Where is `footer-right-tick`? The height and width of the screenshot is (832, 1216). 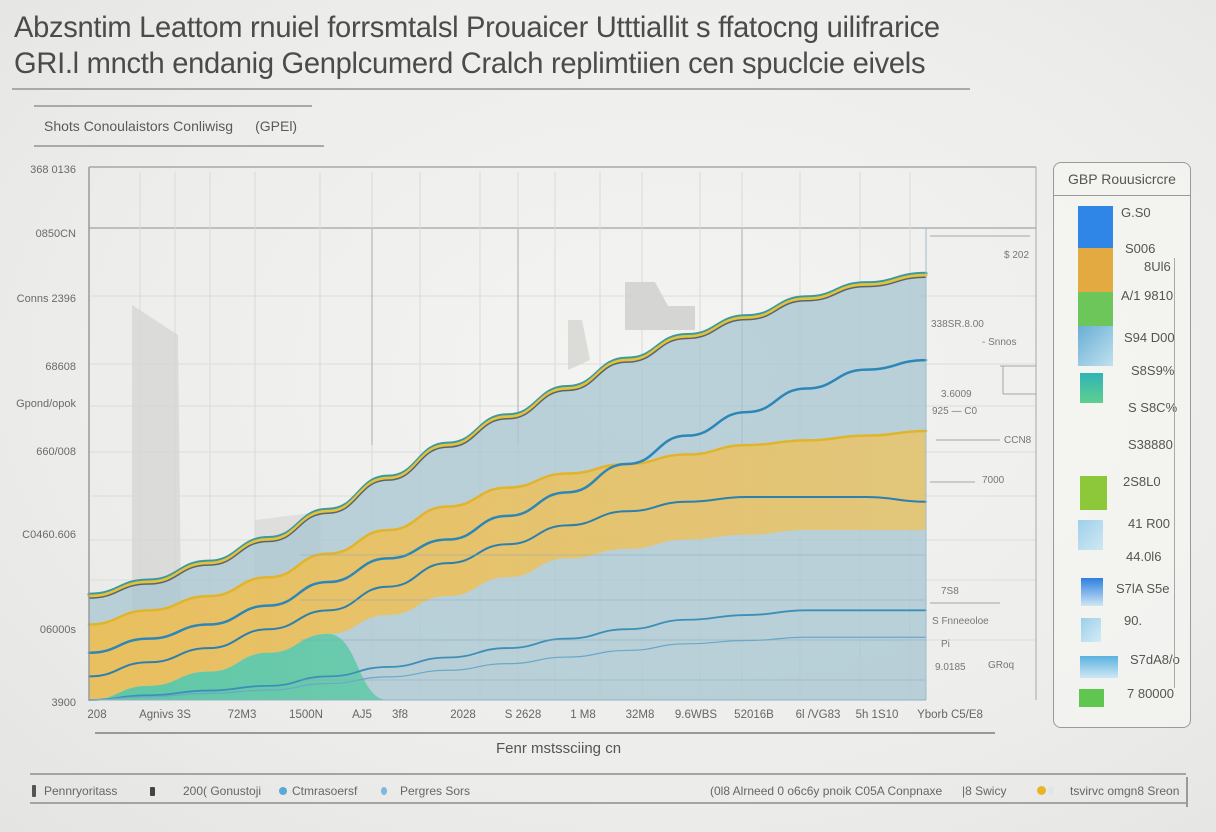
footer-right-tick is located at coordinates (1187, 792).